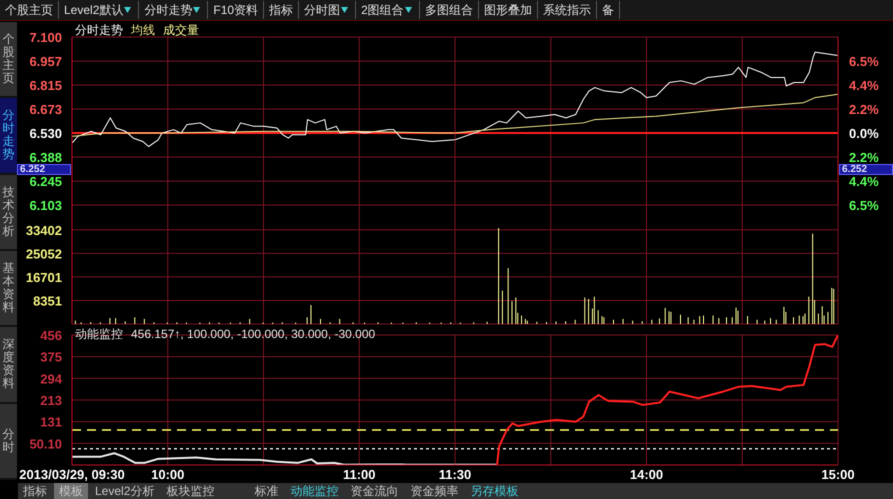 This screenshot has width=893, height=499. I want to click on text: 分时图, so click(322, 10).